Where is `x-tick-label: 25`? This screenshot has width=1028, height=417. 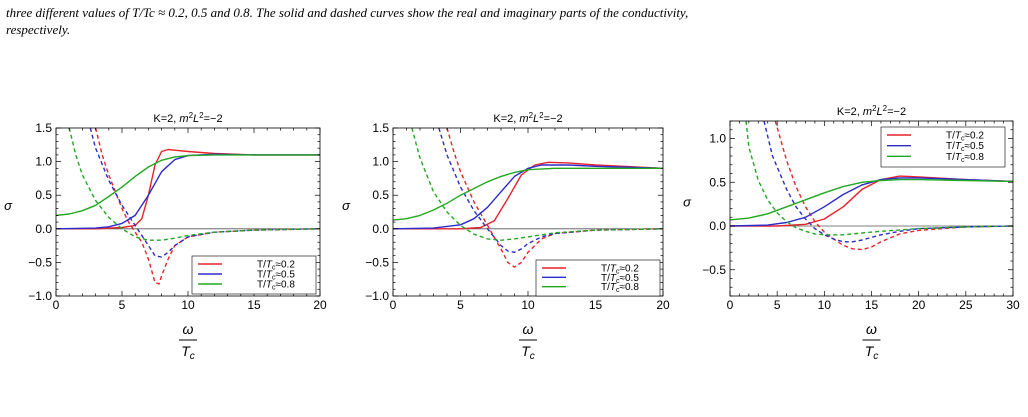
x-tick-label: 25 is located at coordinates (966, 305).